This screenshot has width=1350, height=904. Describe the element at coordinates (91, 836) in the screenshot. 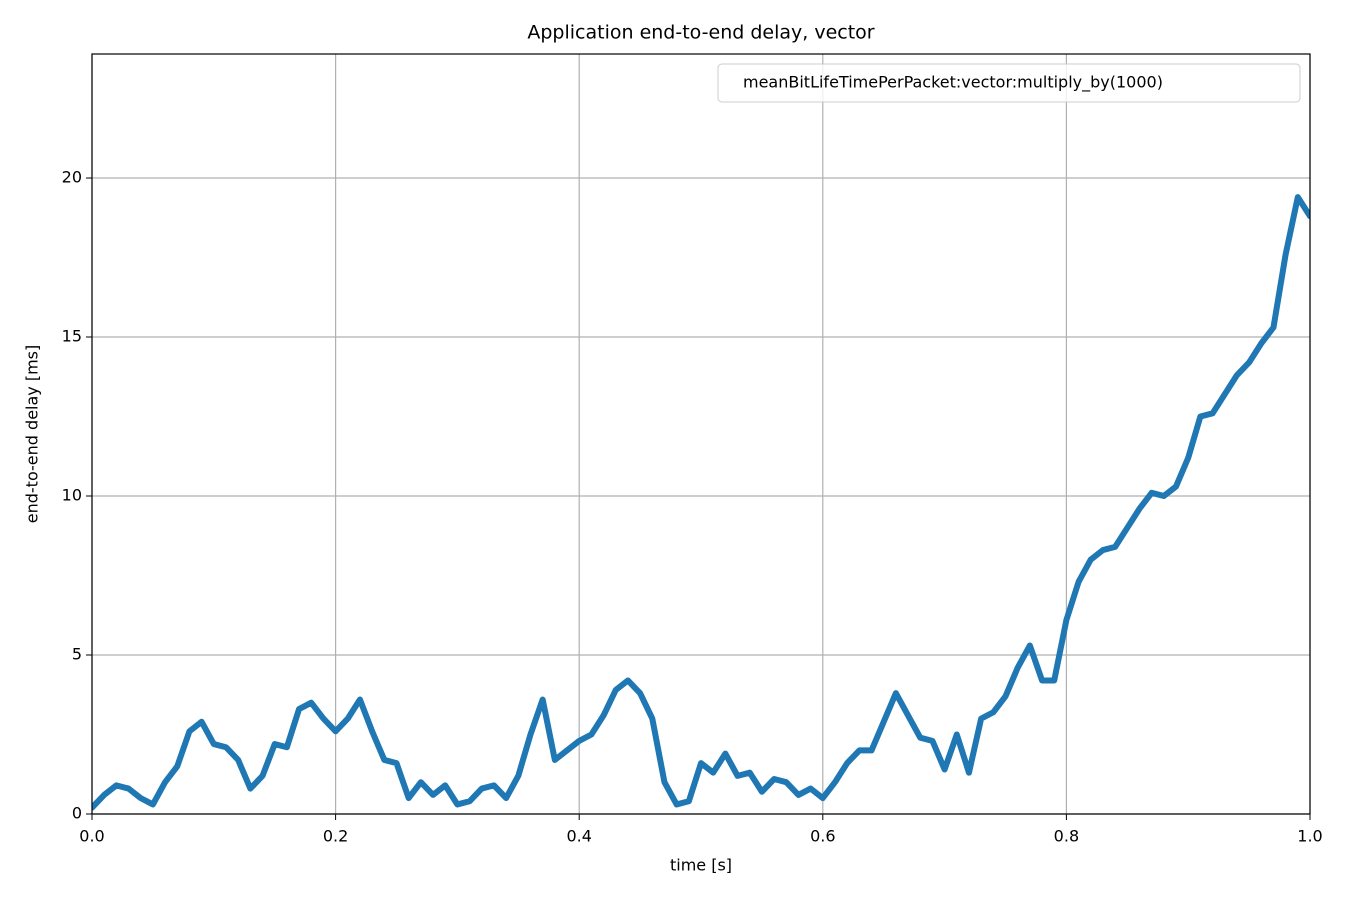

I see `x-tick-label: 0.0` at that location.